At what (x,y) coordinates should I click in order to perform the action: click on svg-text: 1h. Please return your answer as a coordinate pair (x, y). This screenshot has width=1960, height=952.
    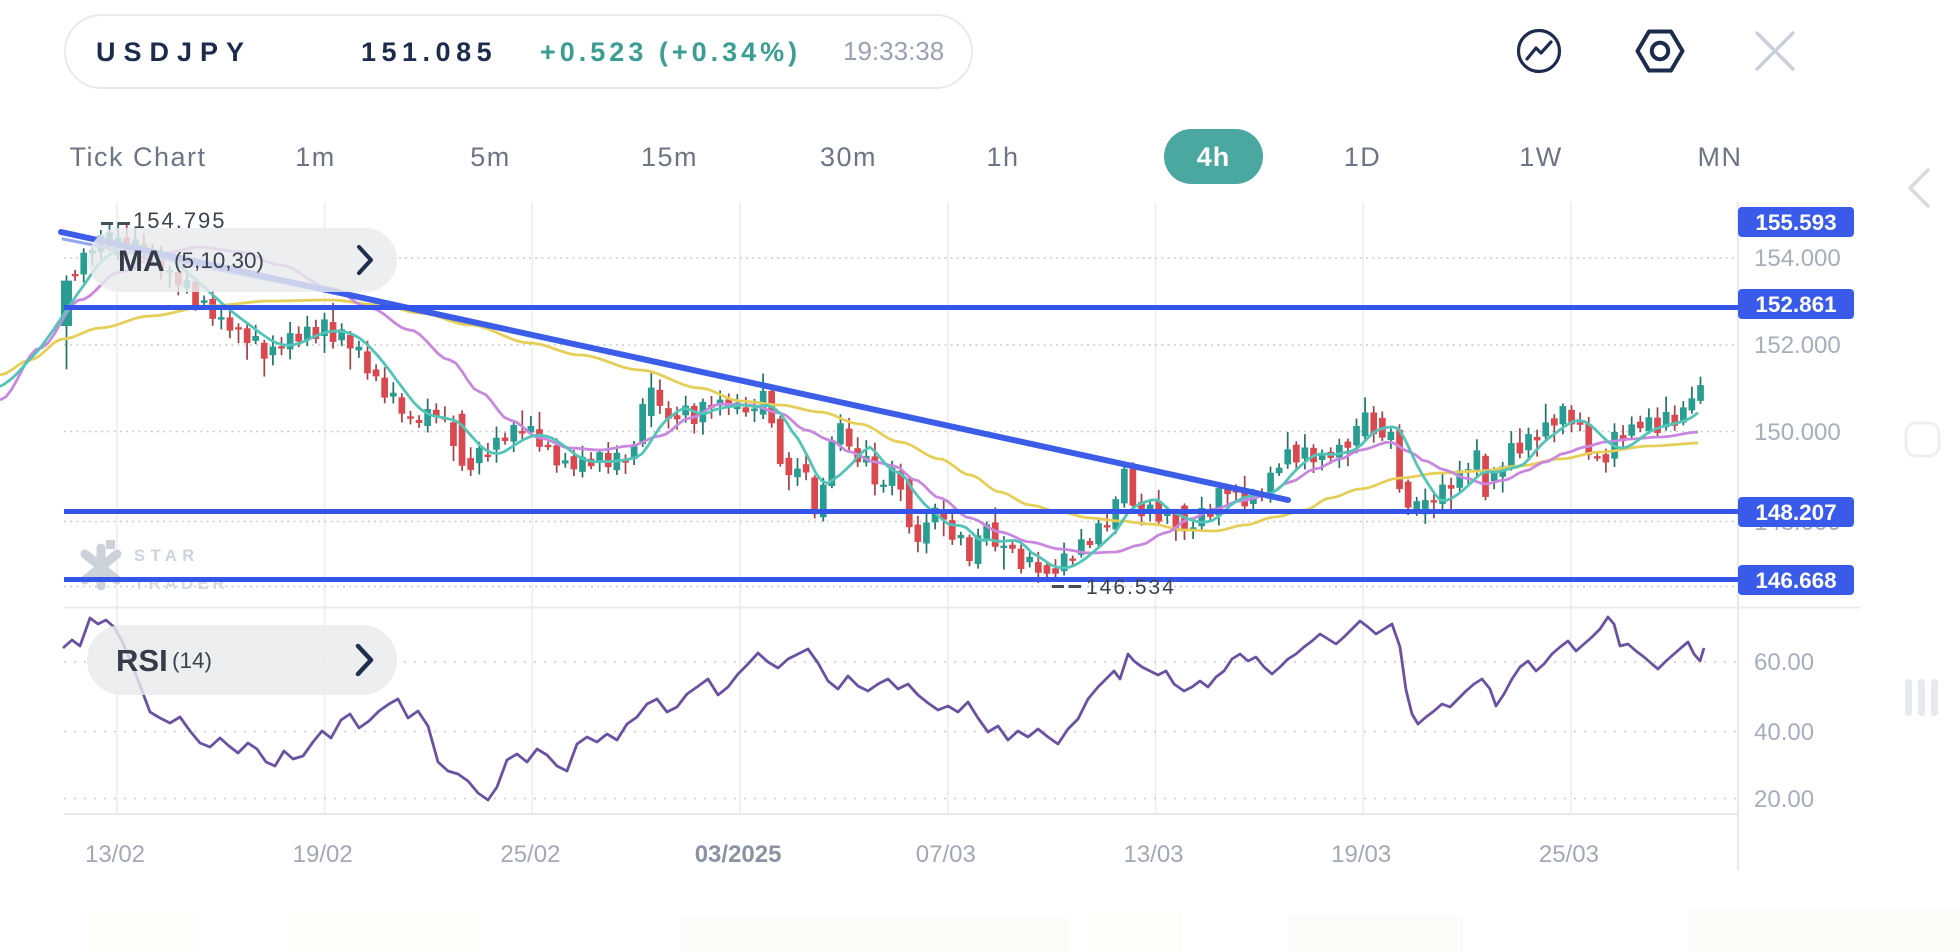
    Looking at the image, I should click on (1002, 157).